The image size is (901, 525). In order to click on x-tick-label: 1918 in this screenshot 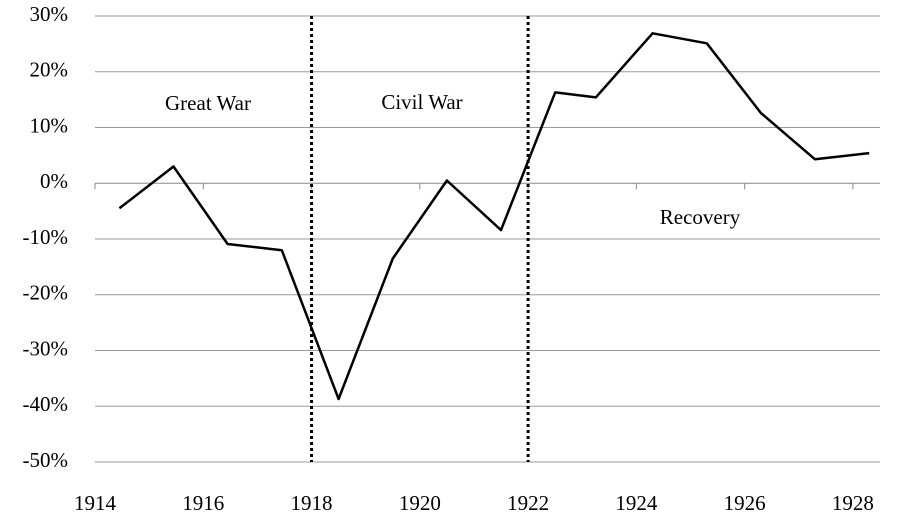, I will do `click(312, 503)`.